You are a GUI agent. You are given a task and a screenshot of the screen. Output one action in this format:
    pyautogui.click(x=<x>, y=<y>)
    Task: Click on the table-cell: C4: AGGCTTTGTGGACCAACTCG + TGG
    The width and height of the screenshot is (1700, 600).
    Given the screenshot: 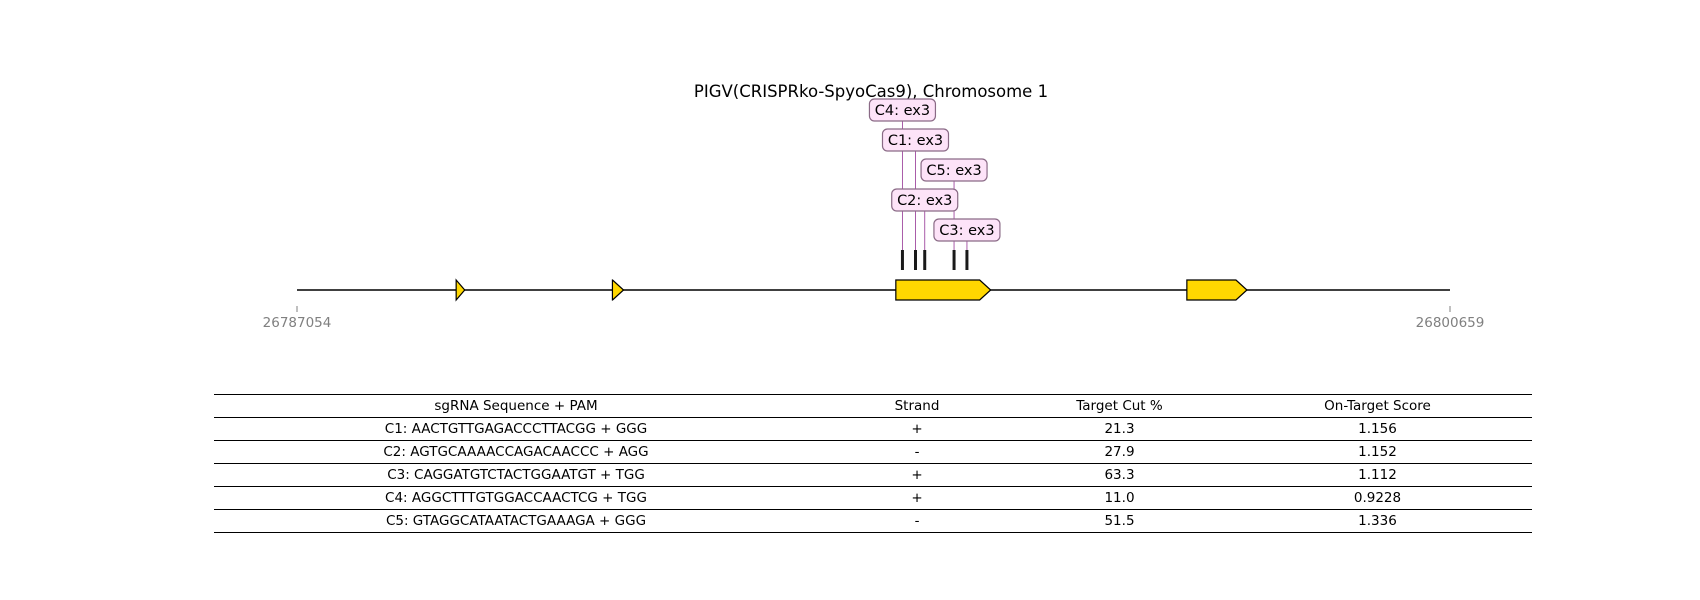 What is the action you would take?
    pyautogui.click(x=516, y=498)
    